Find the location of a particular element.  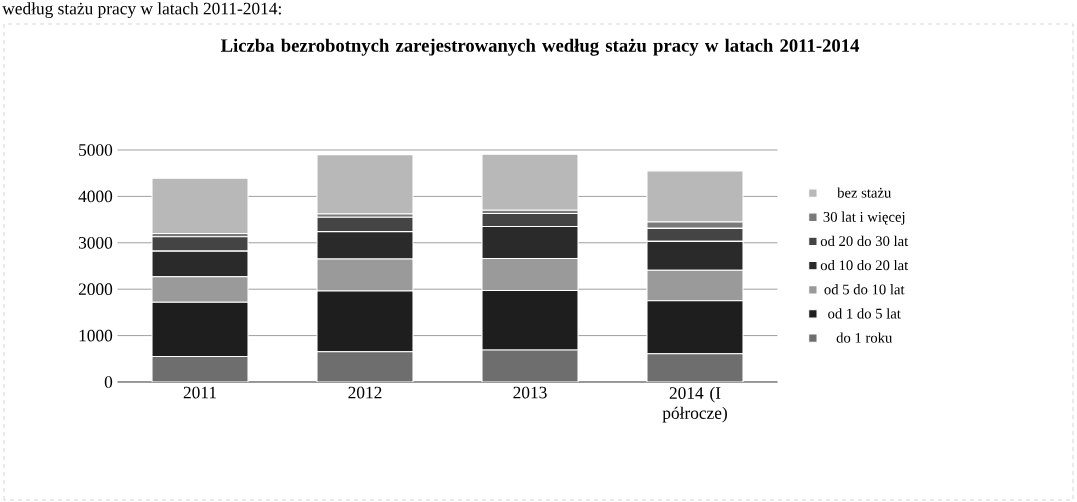

y-tick-label: 2000 is located at coordinates (95, 289).